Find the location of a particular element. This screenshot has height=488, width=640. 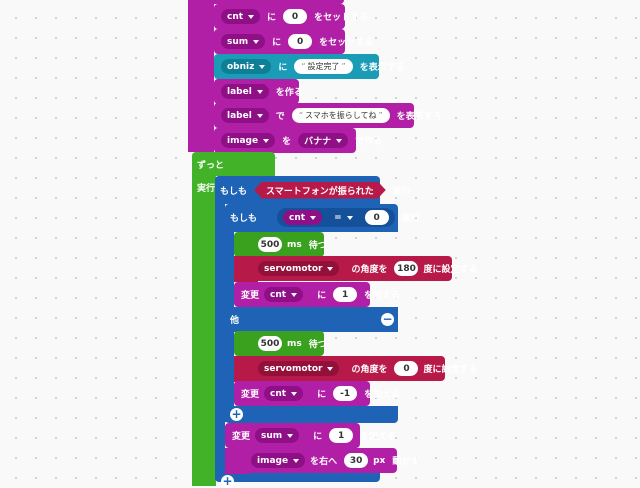

servo-angle-block: servomotor の角度を 180 度に設定する is located at coordinates (355, 268).